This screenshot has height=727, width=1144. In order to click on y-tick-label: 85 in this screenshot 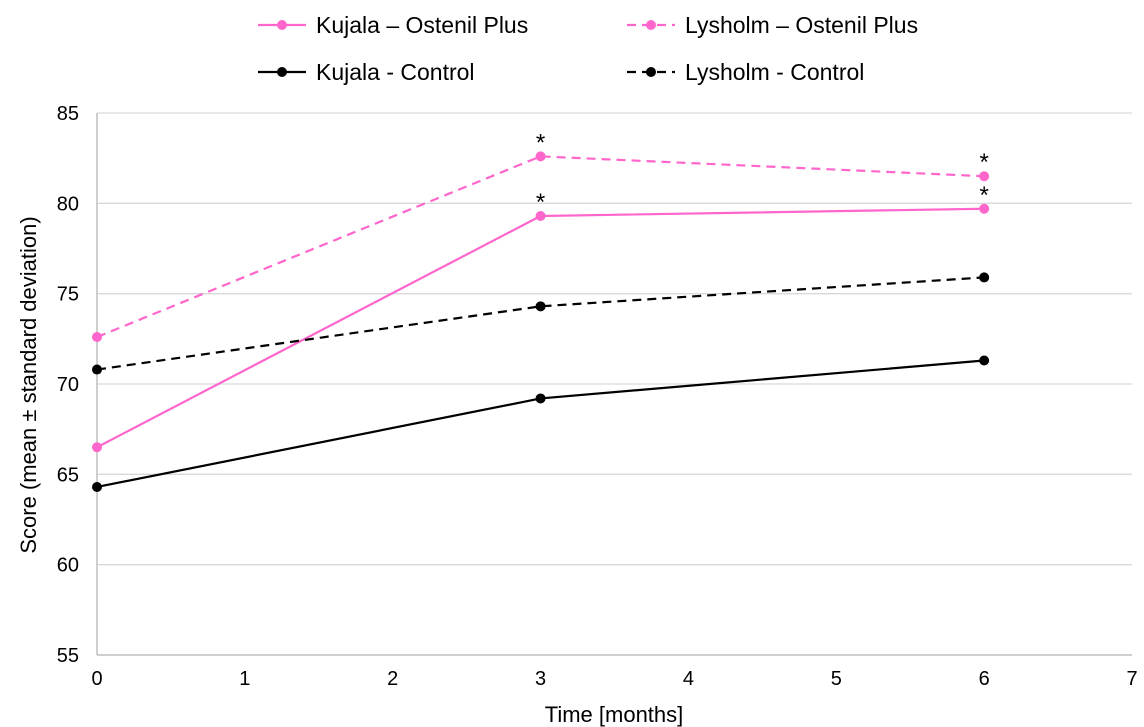, I will do `click(68, 114)`.